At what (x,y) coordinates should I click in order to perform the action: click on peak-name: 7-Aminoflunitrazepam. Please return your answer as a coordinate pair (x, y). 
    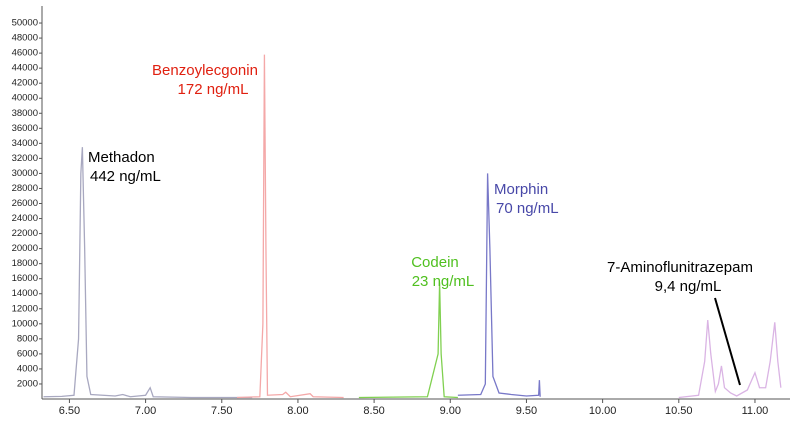
    Looking at the image, I should click on (680, 267).